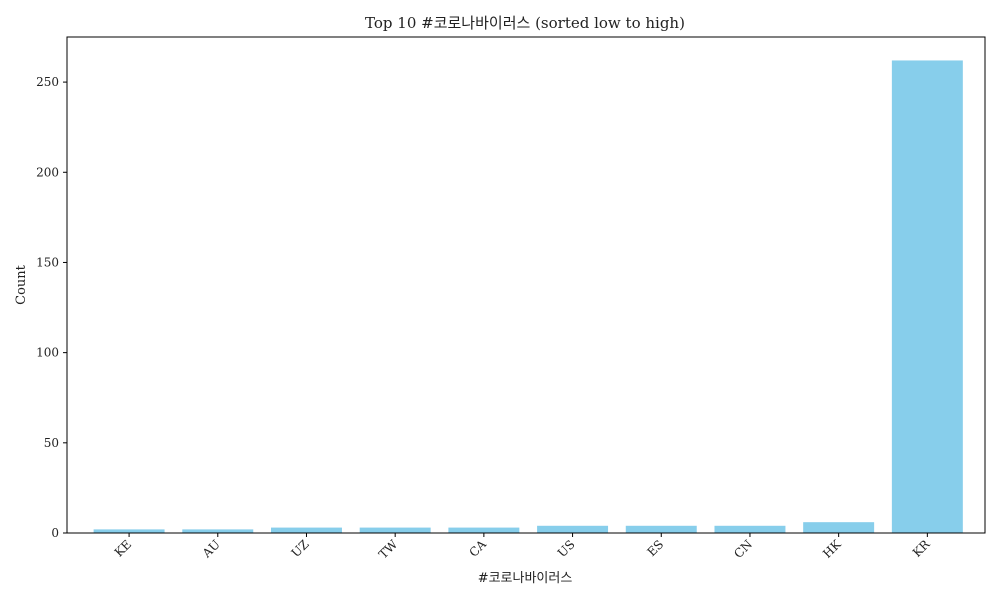  Describe the element at coordinates (395, 530) in the screenshot. I see `bar-tw` at that location.